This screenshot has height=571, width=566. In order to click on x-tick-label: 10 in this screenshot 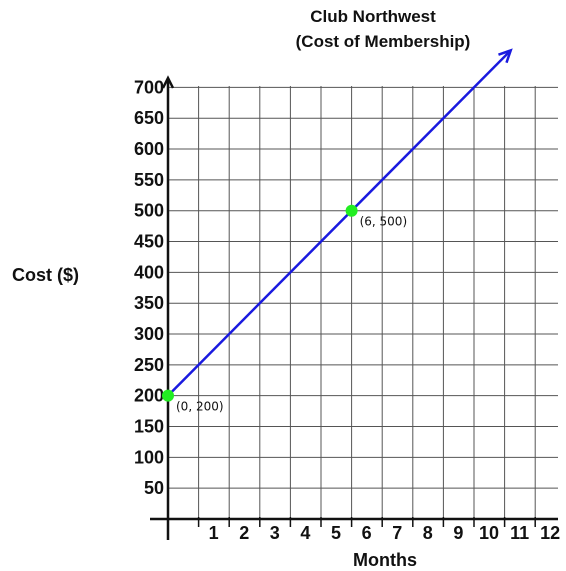, I will do `click(489, 533)`.